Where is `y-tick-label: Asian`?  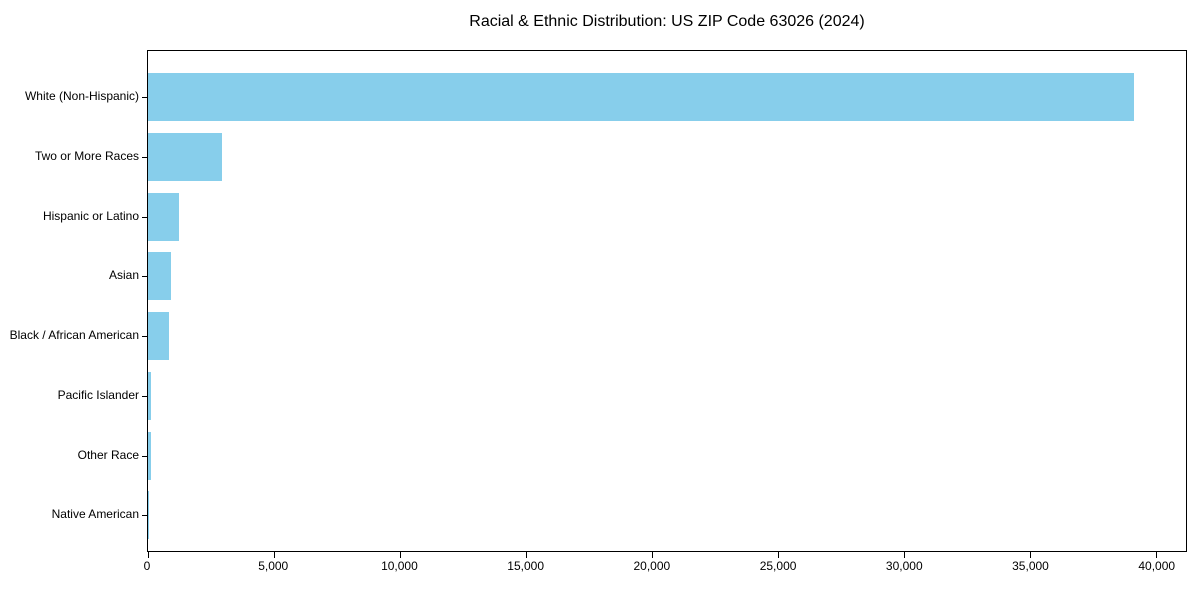
y-tick-label: Asian is located at coordinates (123, 275).